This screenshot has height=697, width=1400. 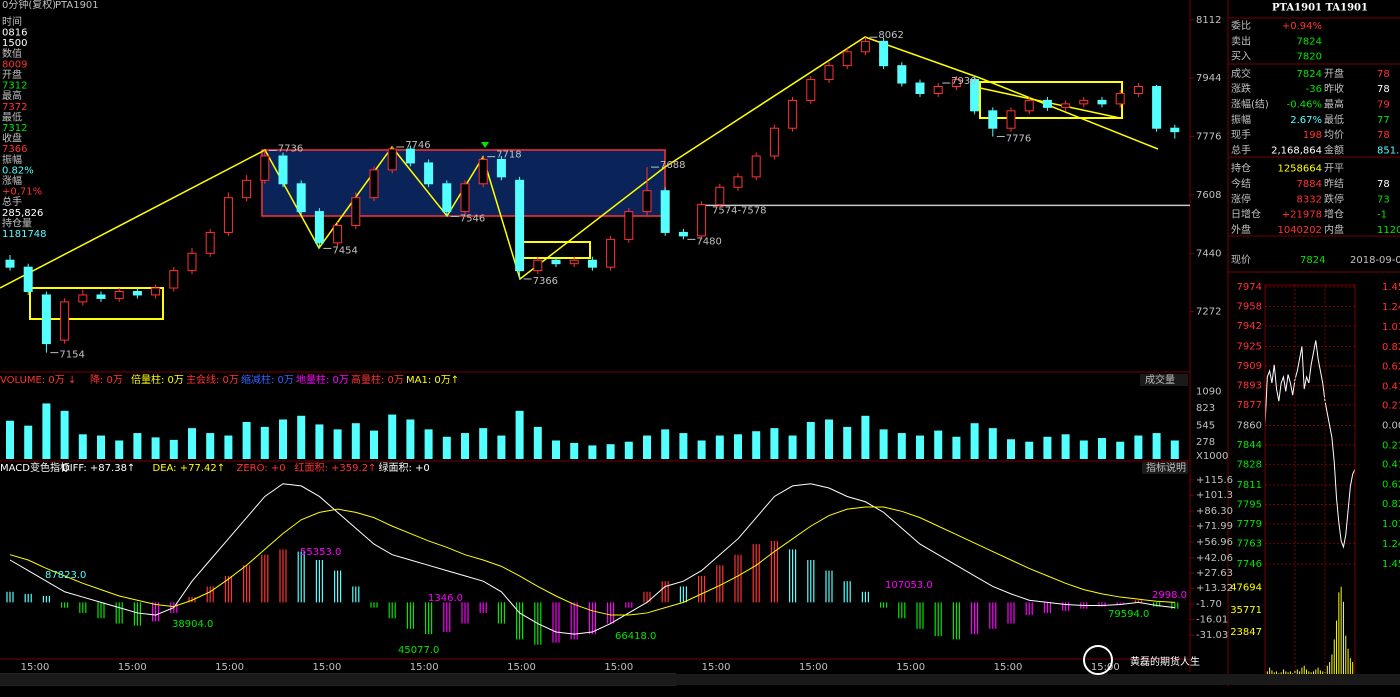 What do you see at coordinates (1299, 169) in the screenshot?
I see `quote-value: 1258664` at bounding box center [1299, 169].